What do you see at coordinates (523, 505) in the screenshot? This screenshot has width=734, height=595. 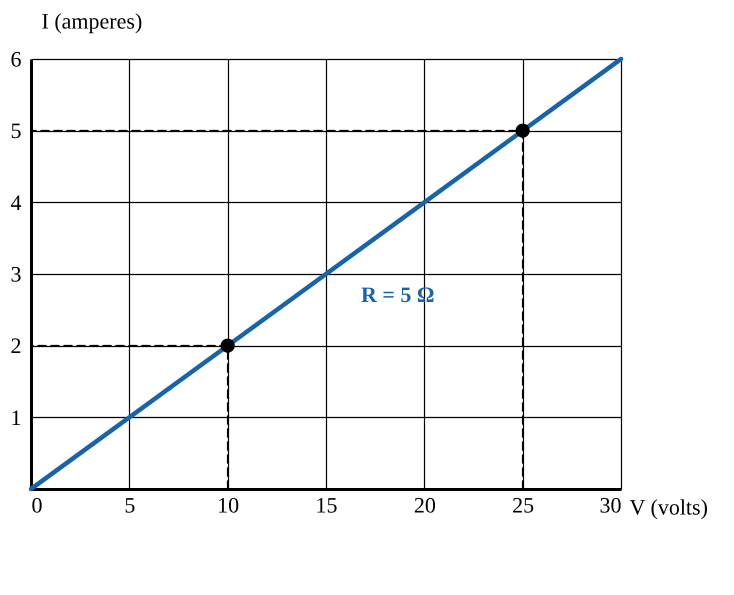 I see `x-tick-label: 25` at bounding box center [523, 505].